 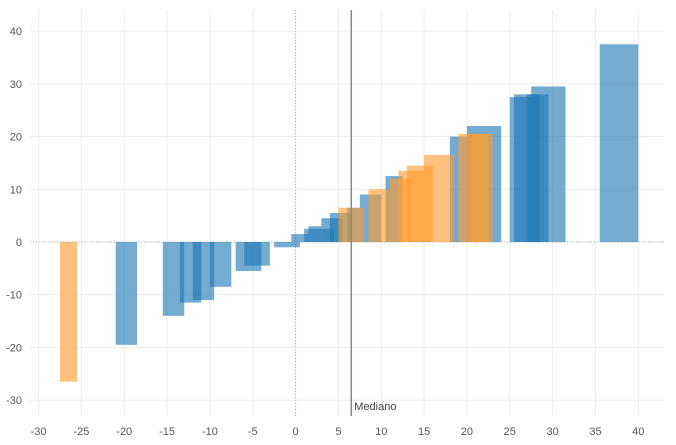 I want to click on x-tick-label: 25, so click(x=510, y=432).